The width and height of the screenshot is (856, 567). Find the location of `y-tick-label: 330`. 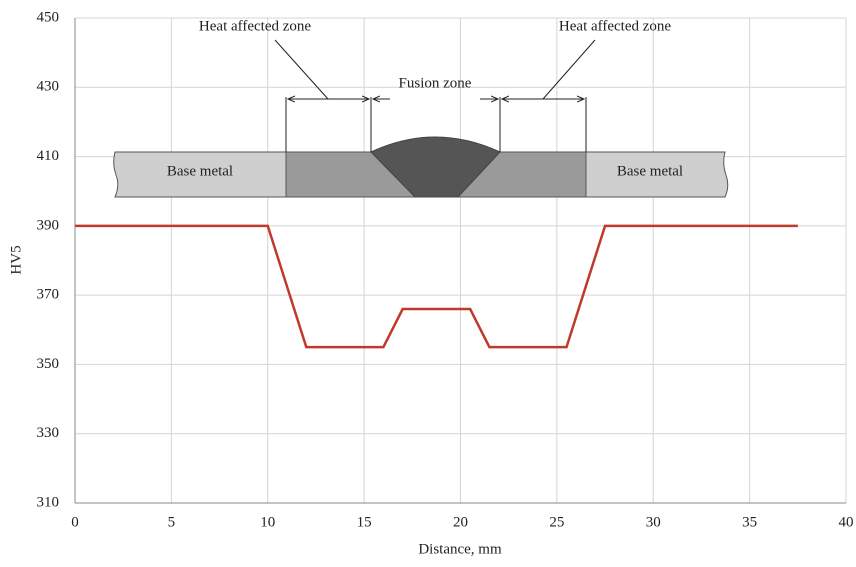

y-tick-label: 330 is located at coordinates (48, 433).